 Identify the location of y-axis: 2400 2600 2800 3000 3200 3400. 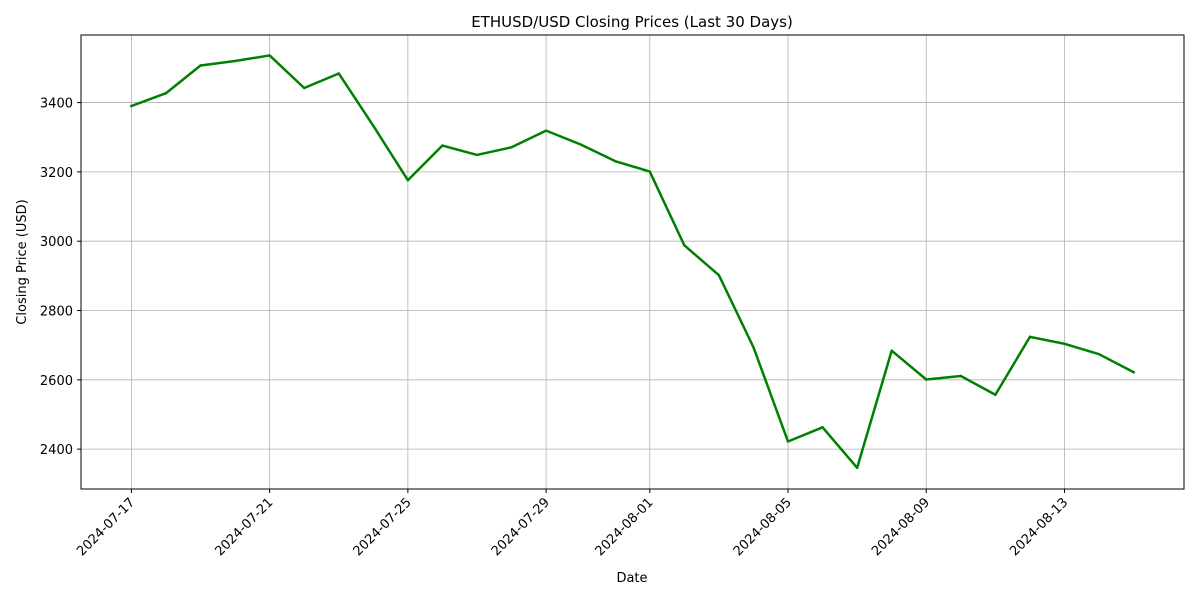
(60, 277).